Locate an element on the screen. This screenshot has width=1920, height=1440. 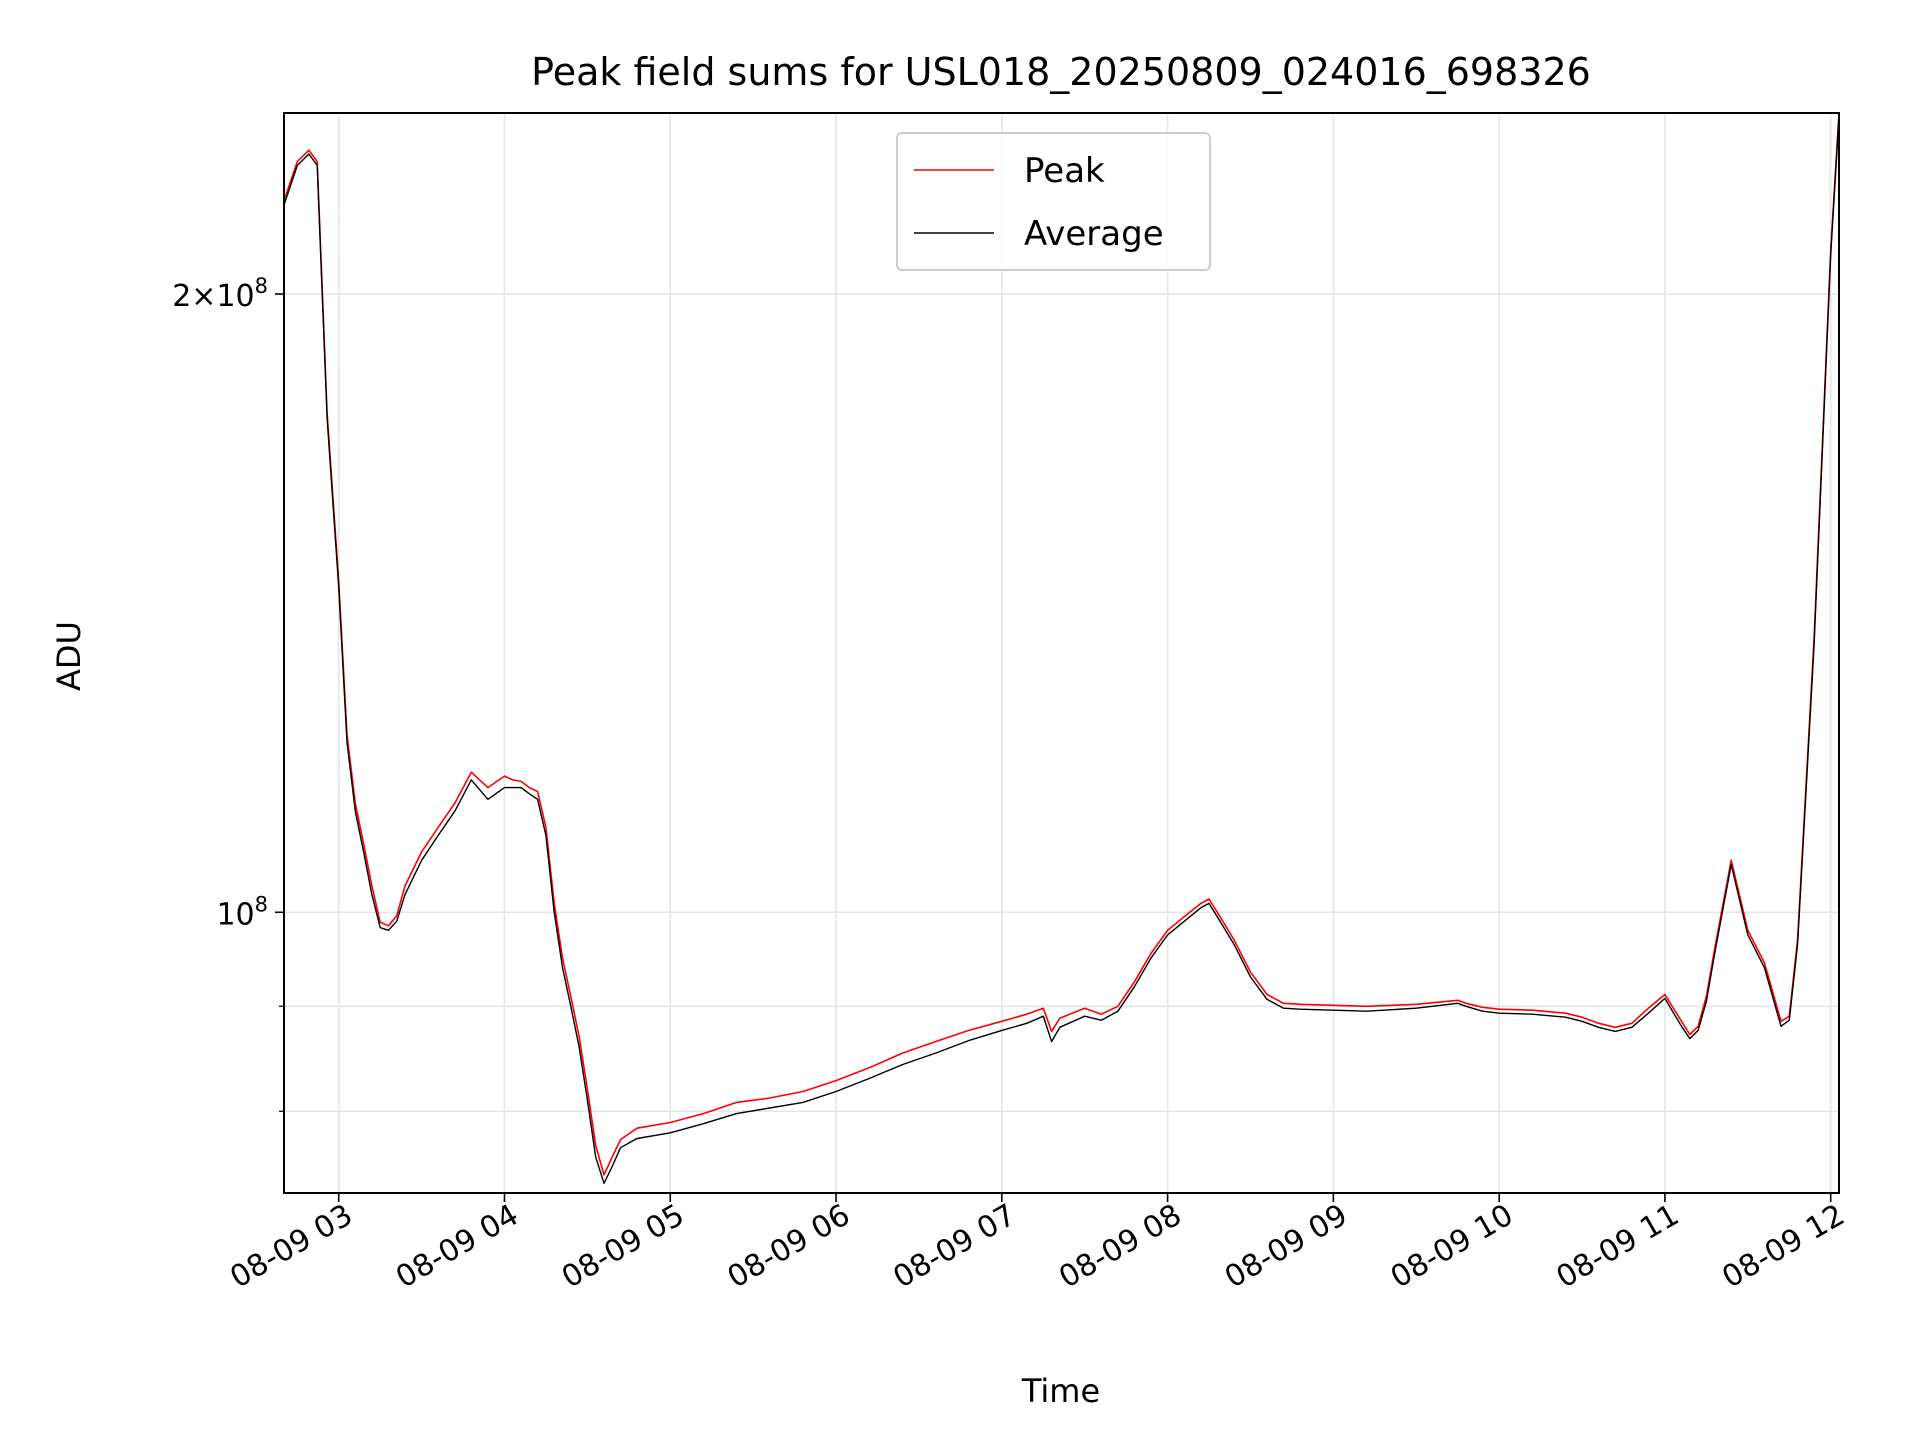
y-tick-label: 2×108 is located at coordinates (220, 294).